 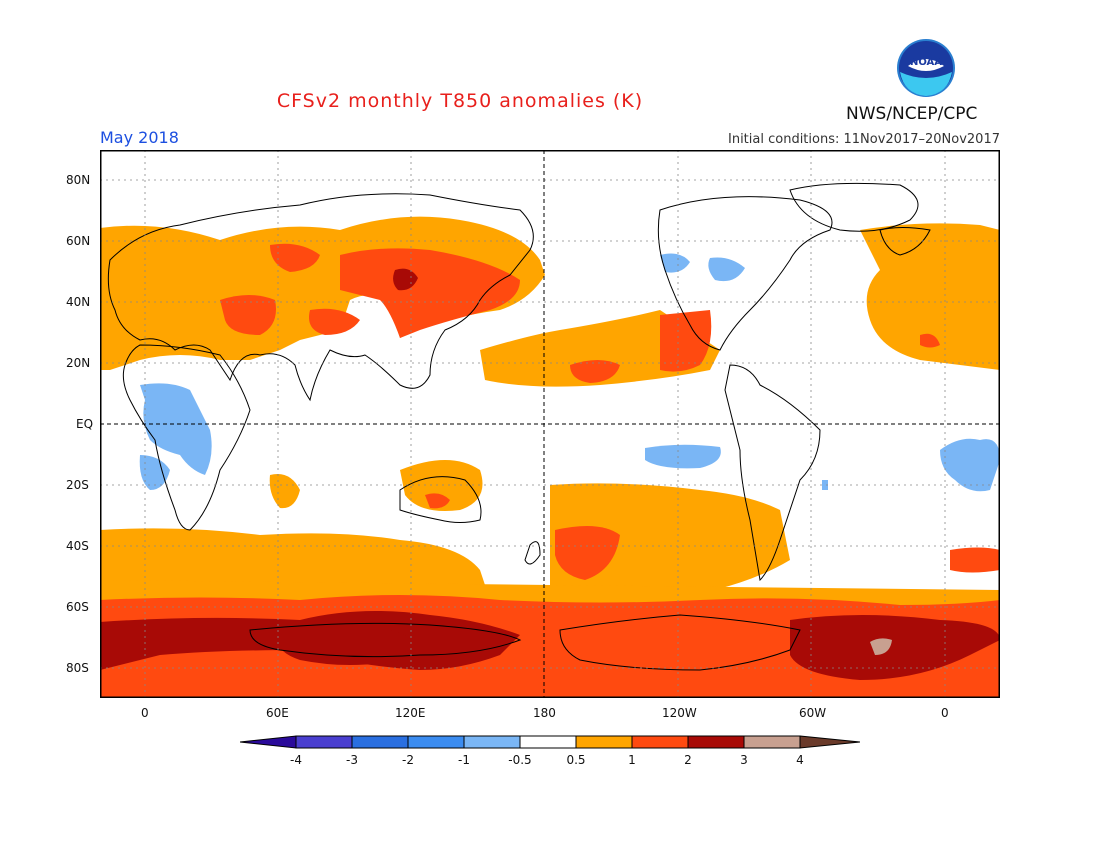 I want to click on color-legend: -4 -3 -2 -1 -0.5 0.5 1 2 3 4, so click(x=550, y=751).